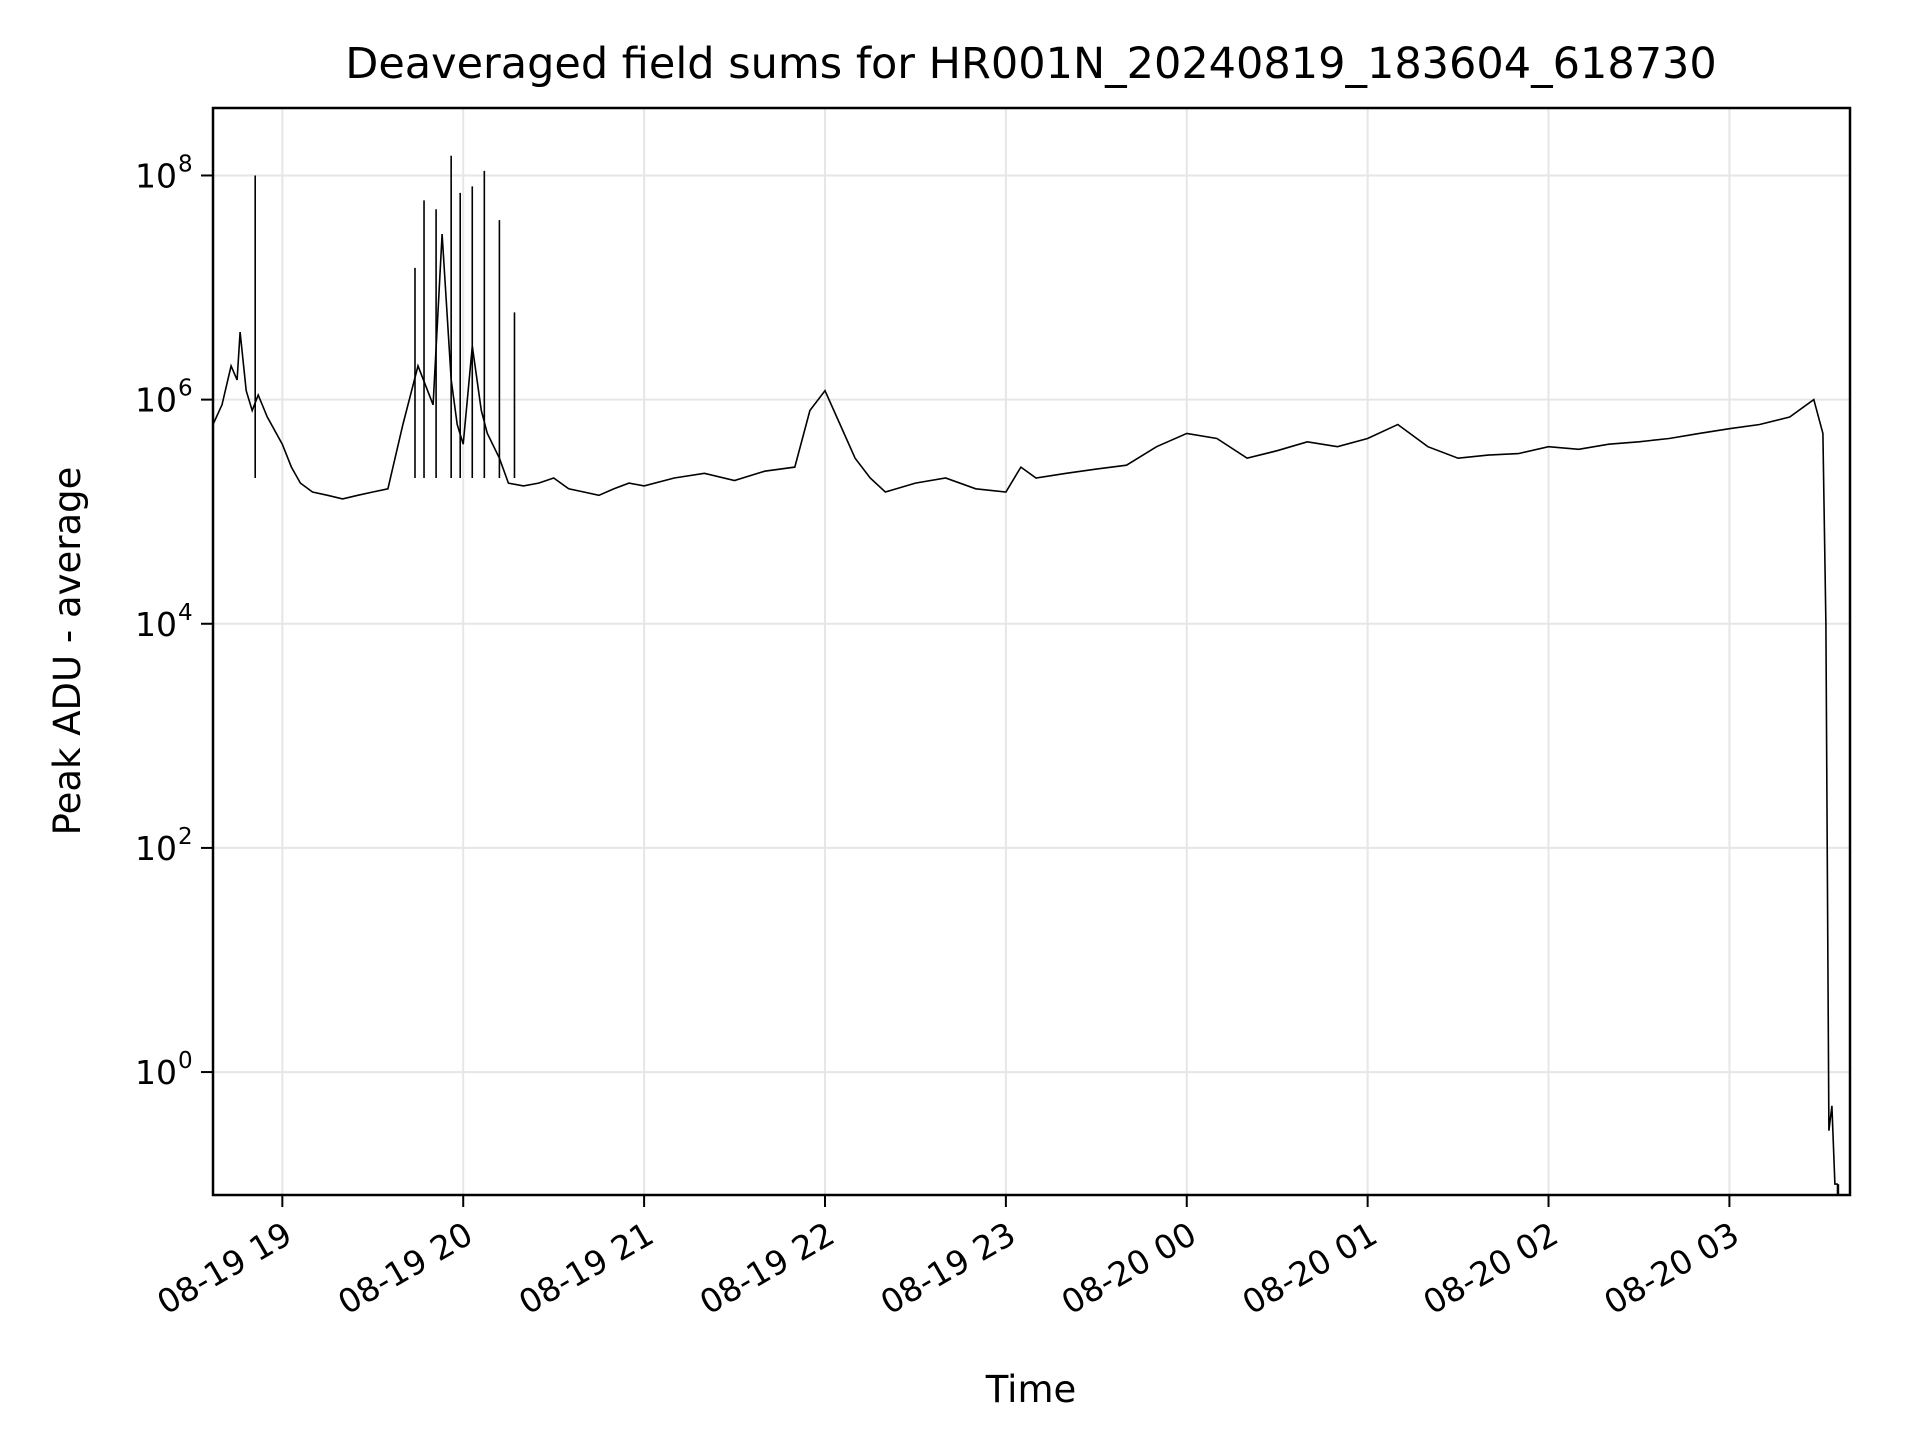  Describe the element at coordinates (185, 837) in the screenshot. I see `y-tick-exponent: 2` at that location.